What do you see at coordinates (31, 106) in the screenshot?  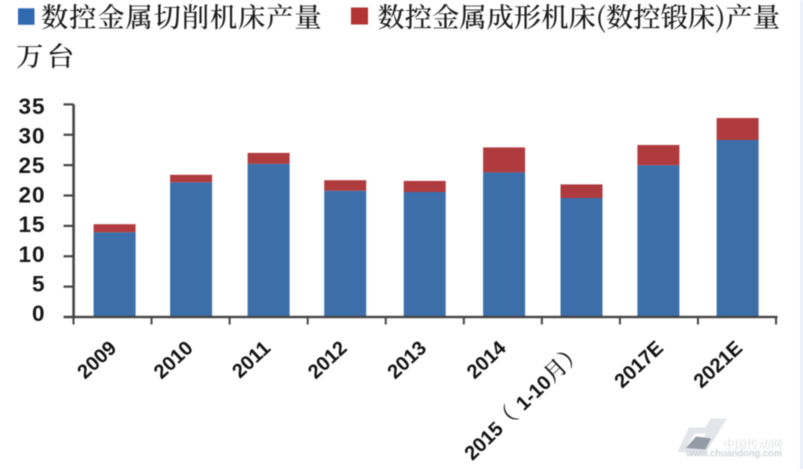 I see `svg-text: 35` at bounding box center [31, 106].